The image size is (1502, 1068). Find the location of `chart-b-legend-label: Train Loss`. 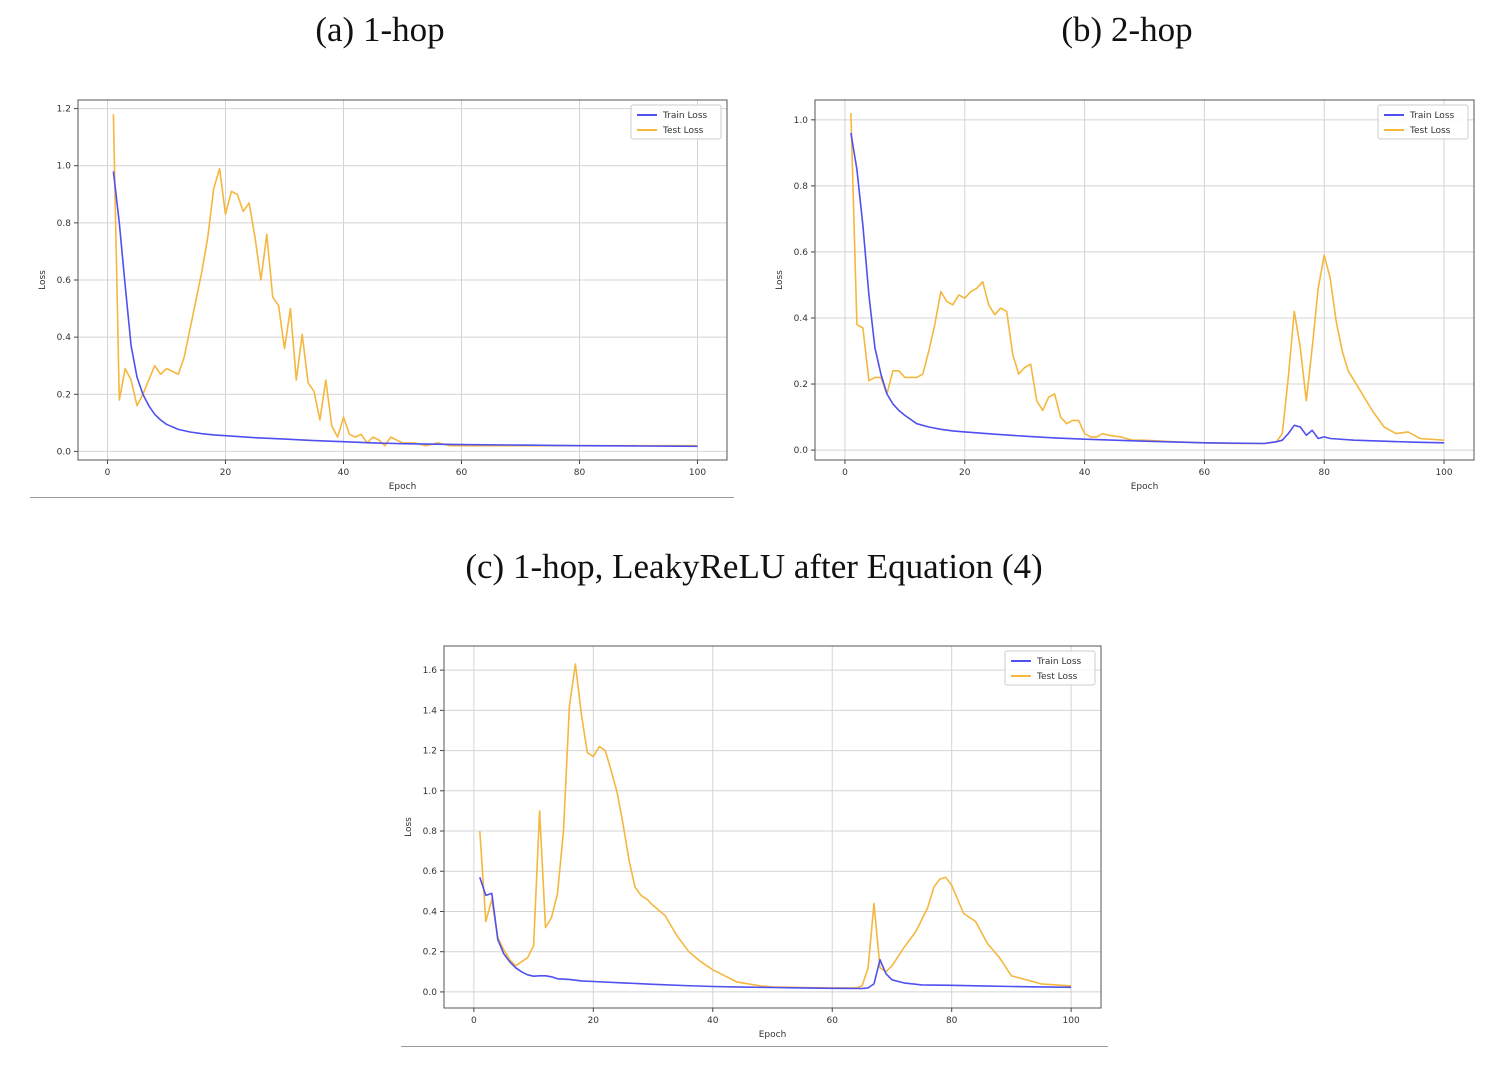

chart-b-legend-label: Train Loss is located at coordinates (1432, 116).